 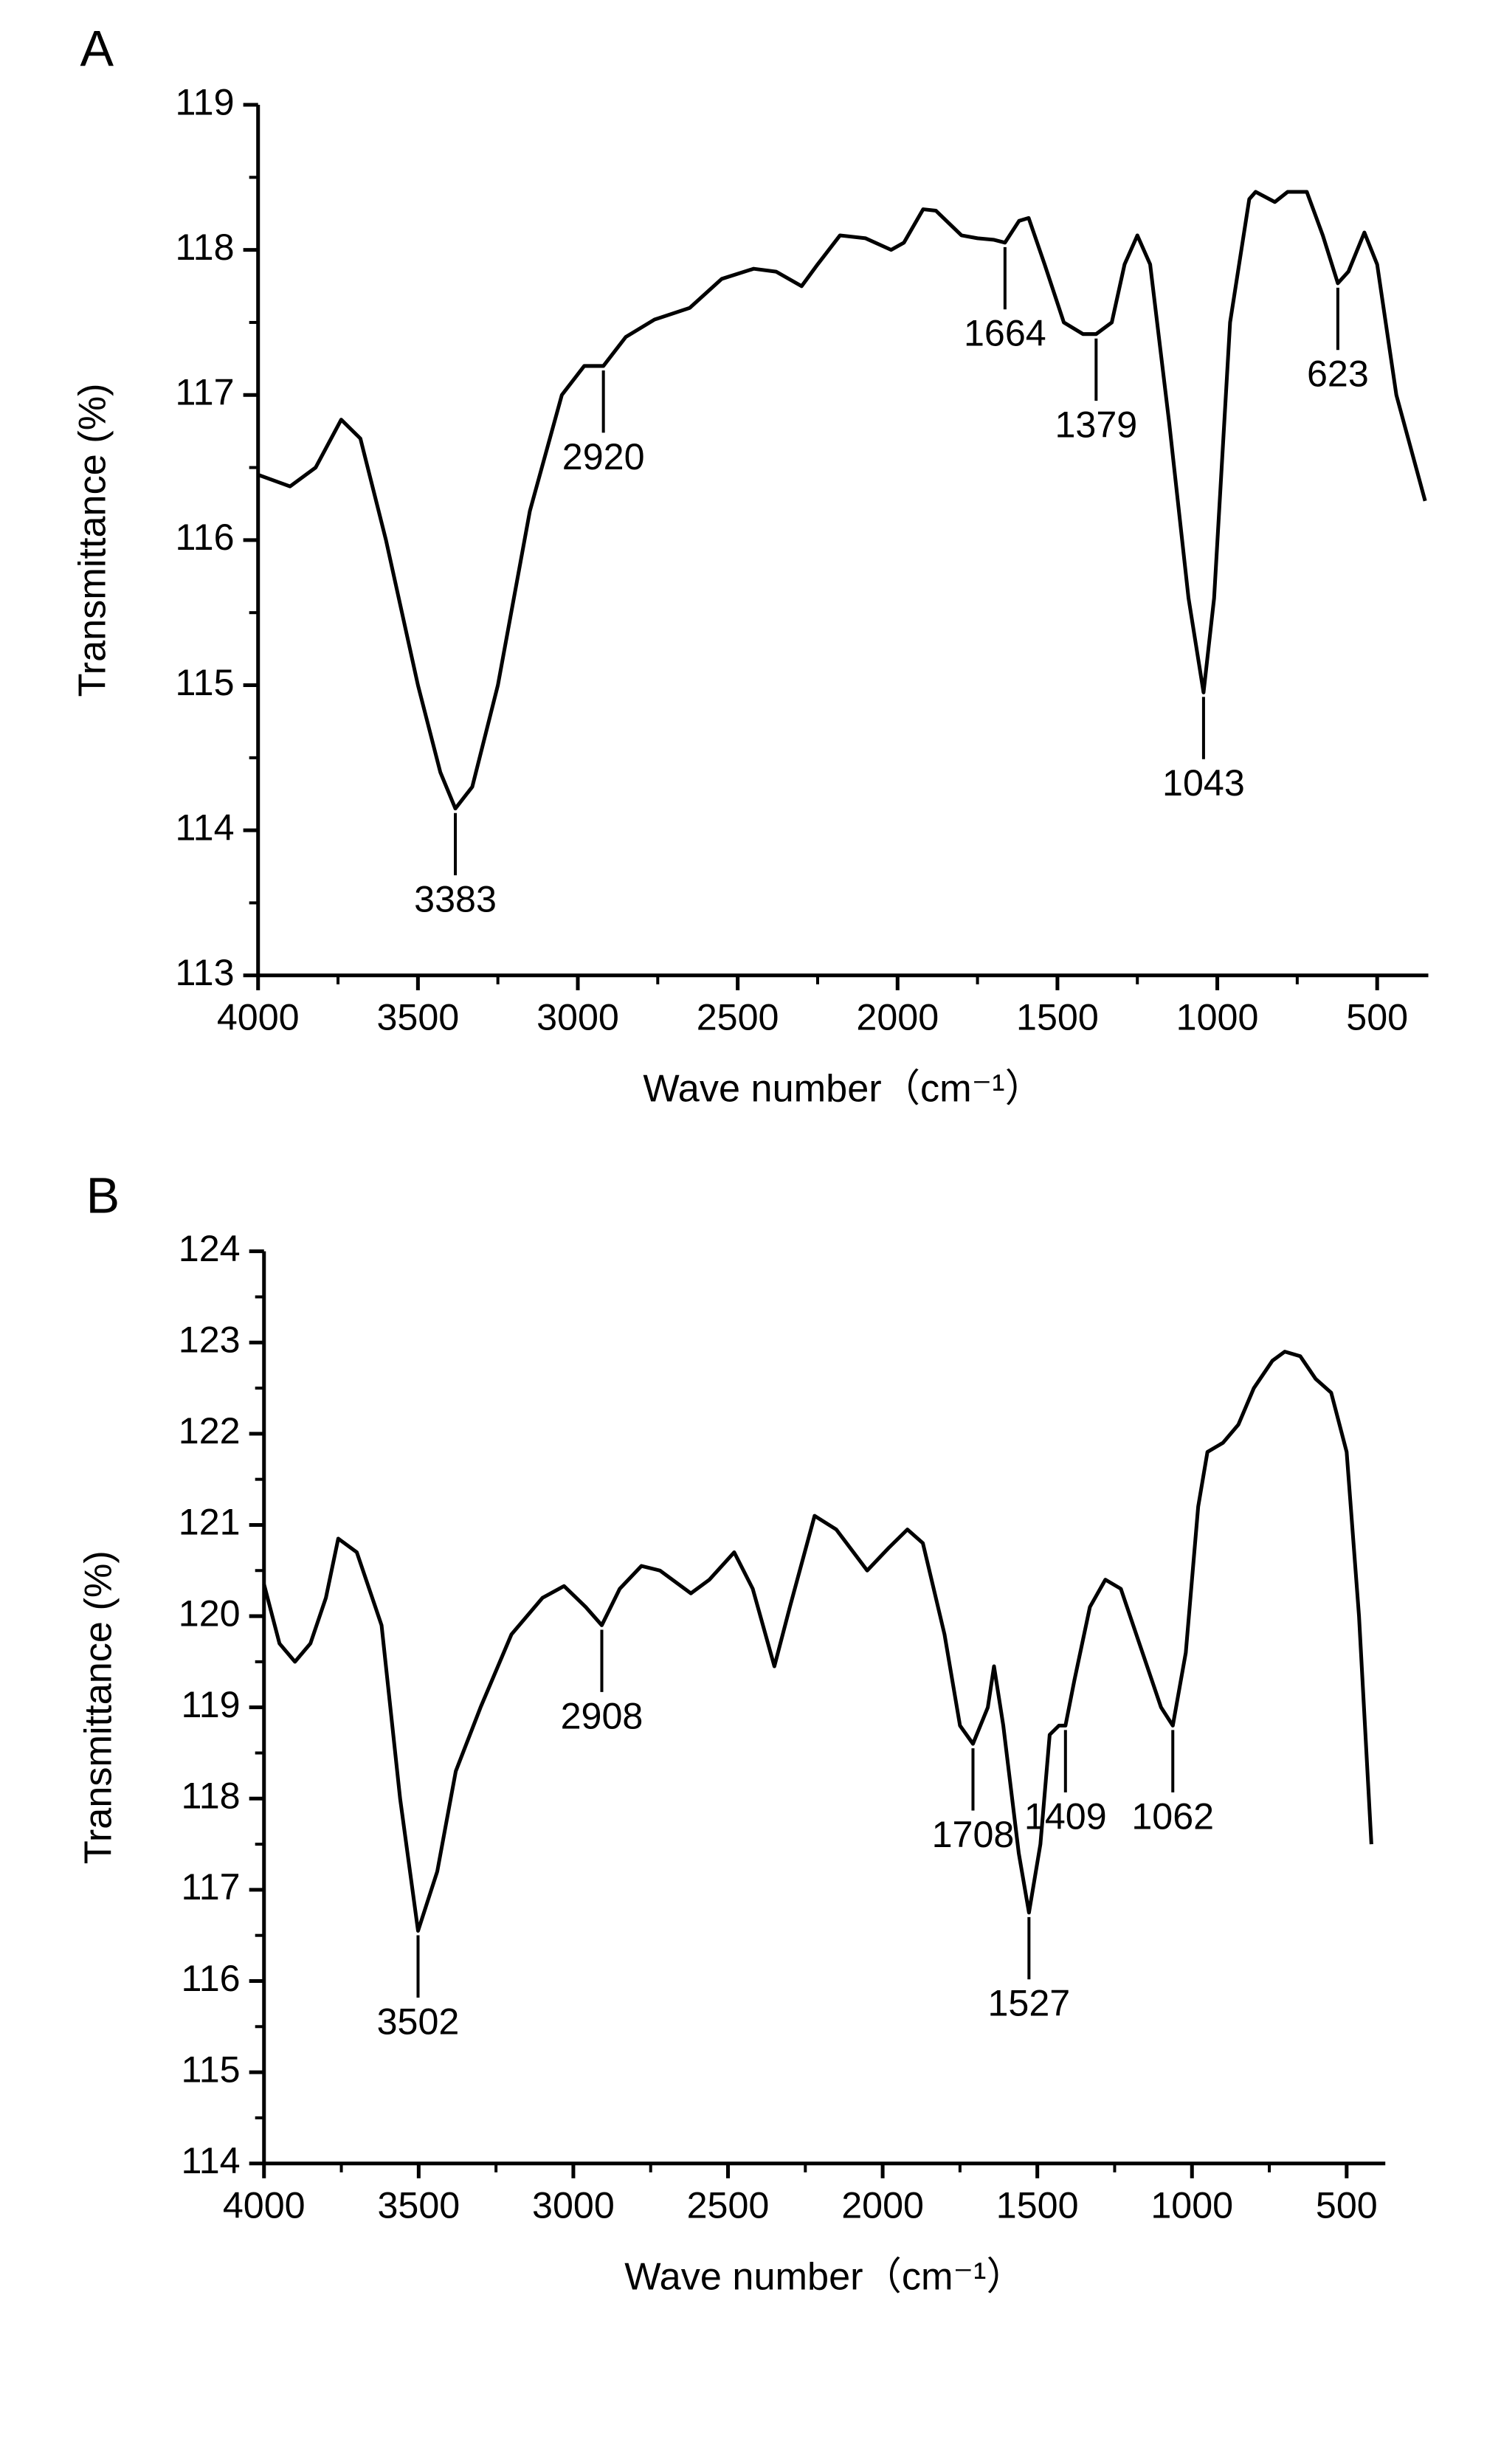 I want to click on peak-label: 1409, so click(x=1065, y=1816).